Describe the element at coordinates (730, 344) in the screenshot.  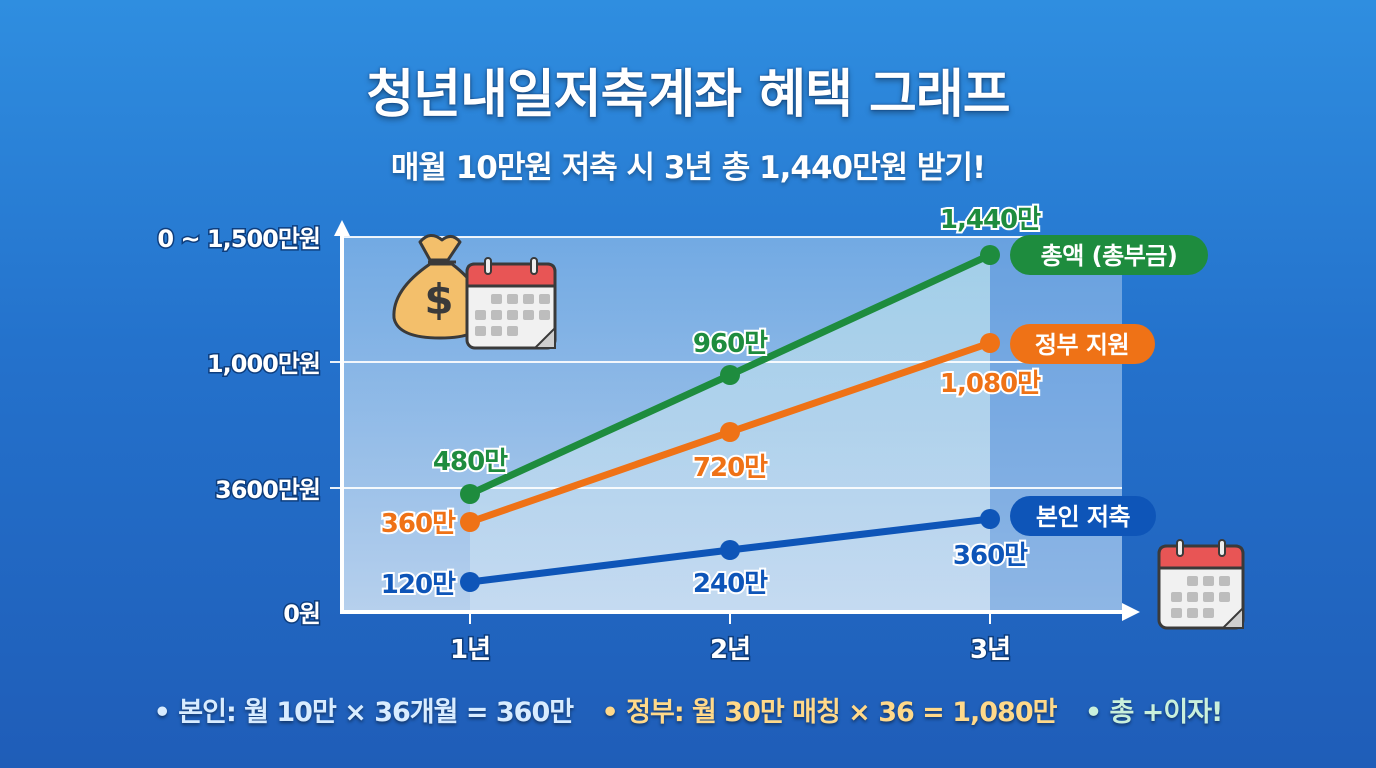
I see `data-label-total: 960만` at that location.